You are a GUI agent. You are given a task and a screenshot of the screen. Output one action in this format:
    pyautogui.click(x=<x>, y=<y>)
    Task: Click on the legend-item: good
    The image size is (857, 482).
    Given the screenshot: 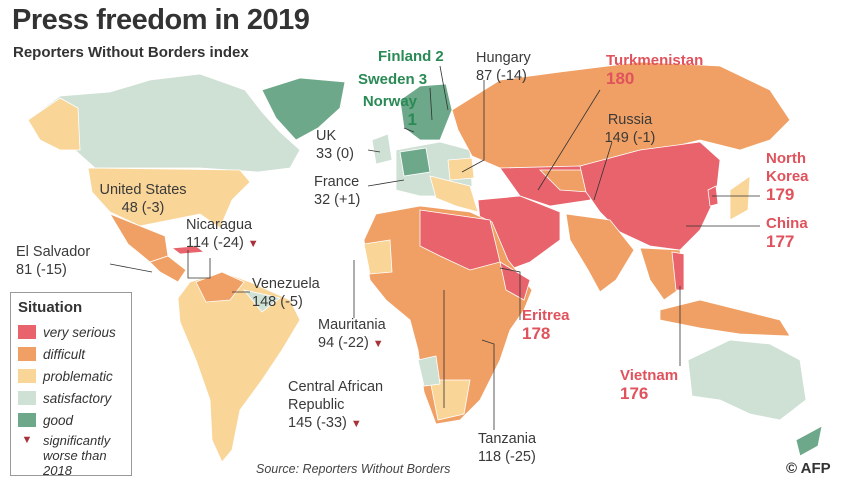 What is the action you would take?
    pyautogui.click(x=71, y=420)
    